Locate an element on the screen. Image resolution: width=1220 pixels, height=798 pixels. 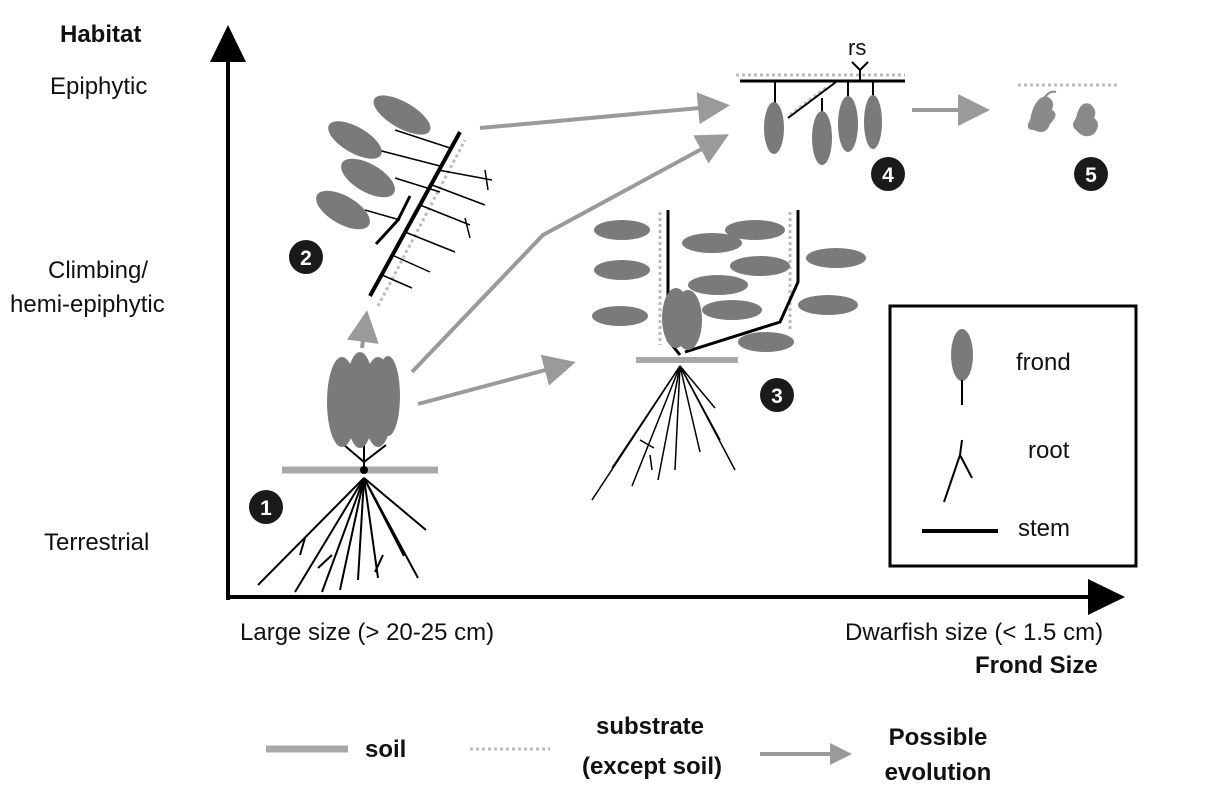
x-axis-arrowhead is located at coordinates (1106, 597).